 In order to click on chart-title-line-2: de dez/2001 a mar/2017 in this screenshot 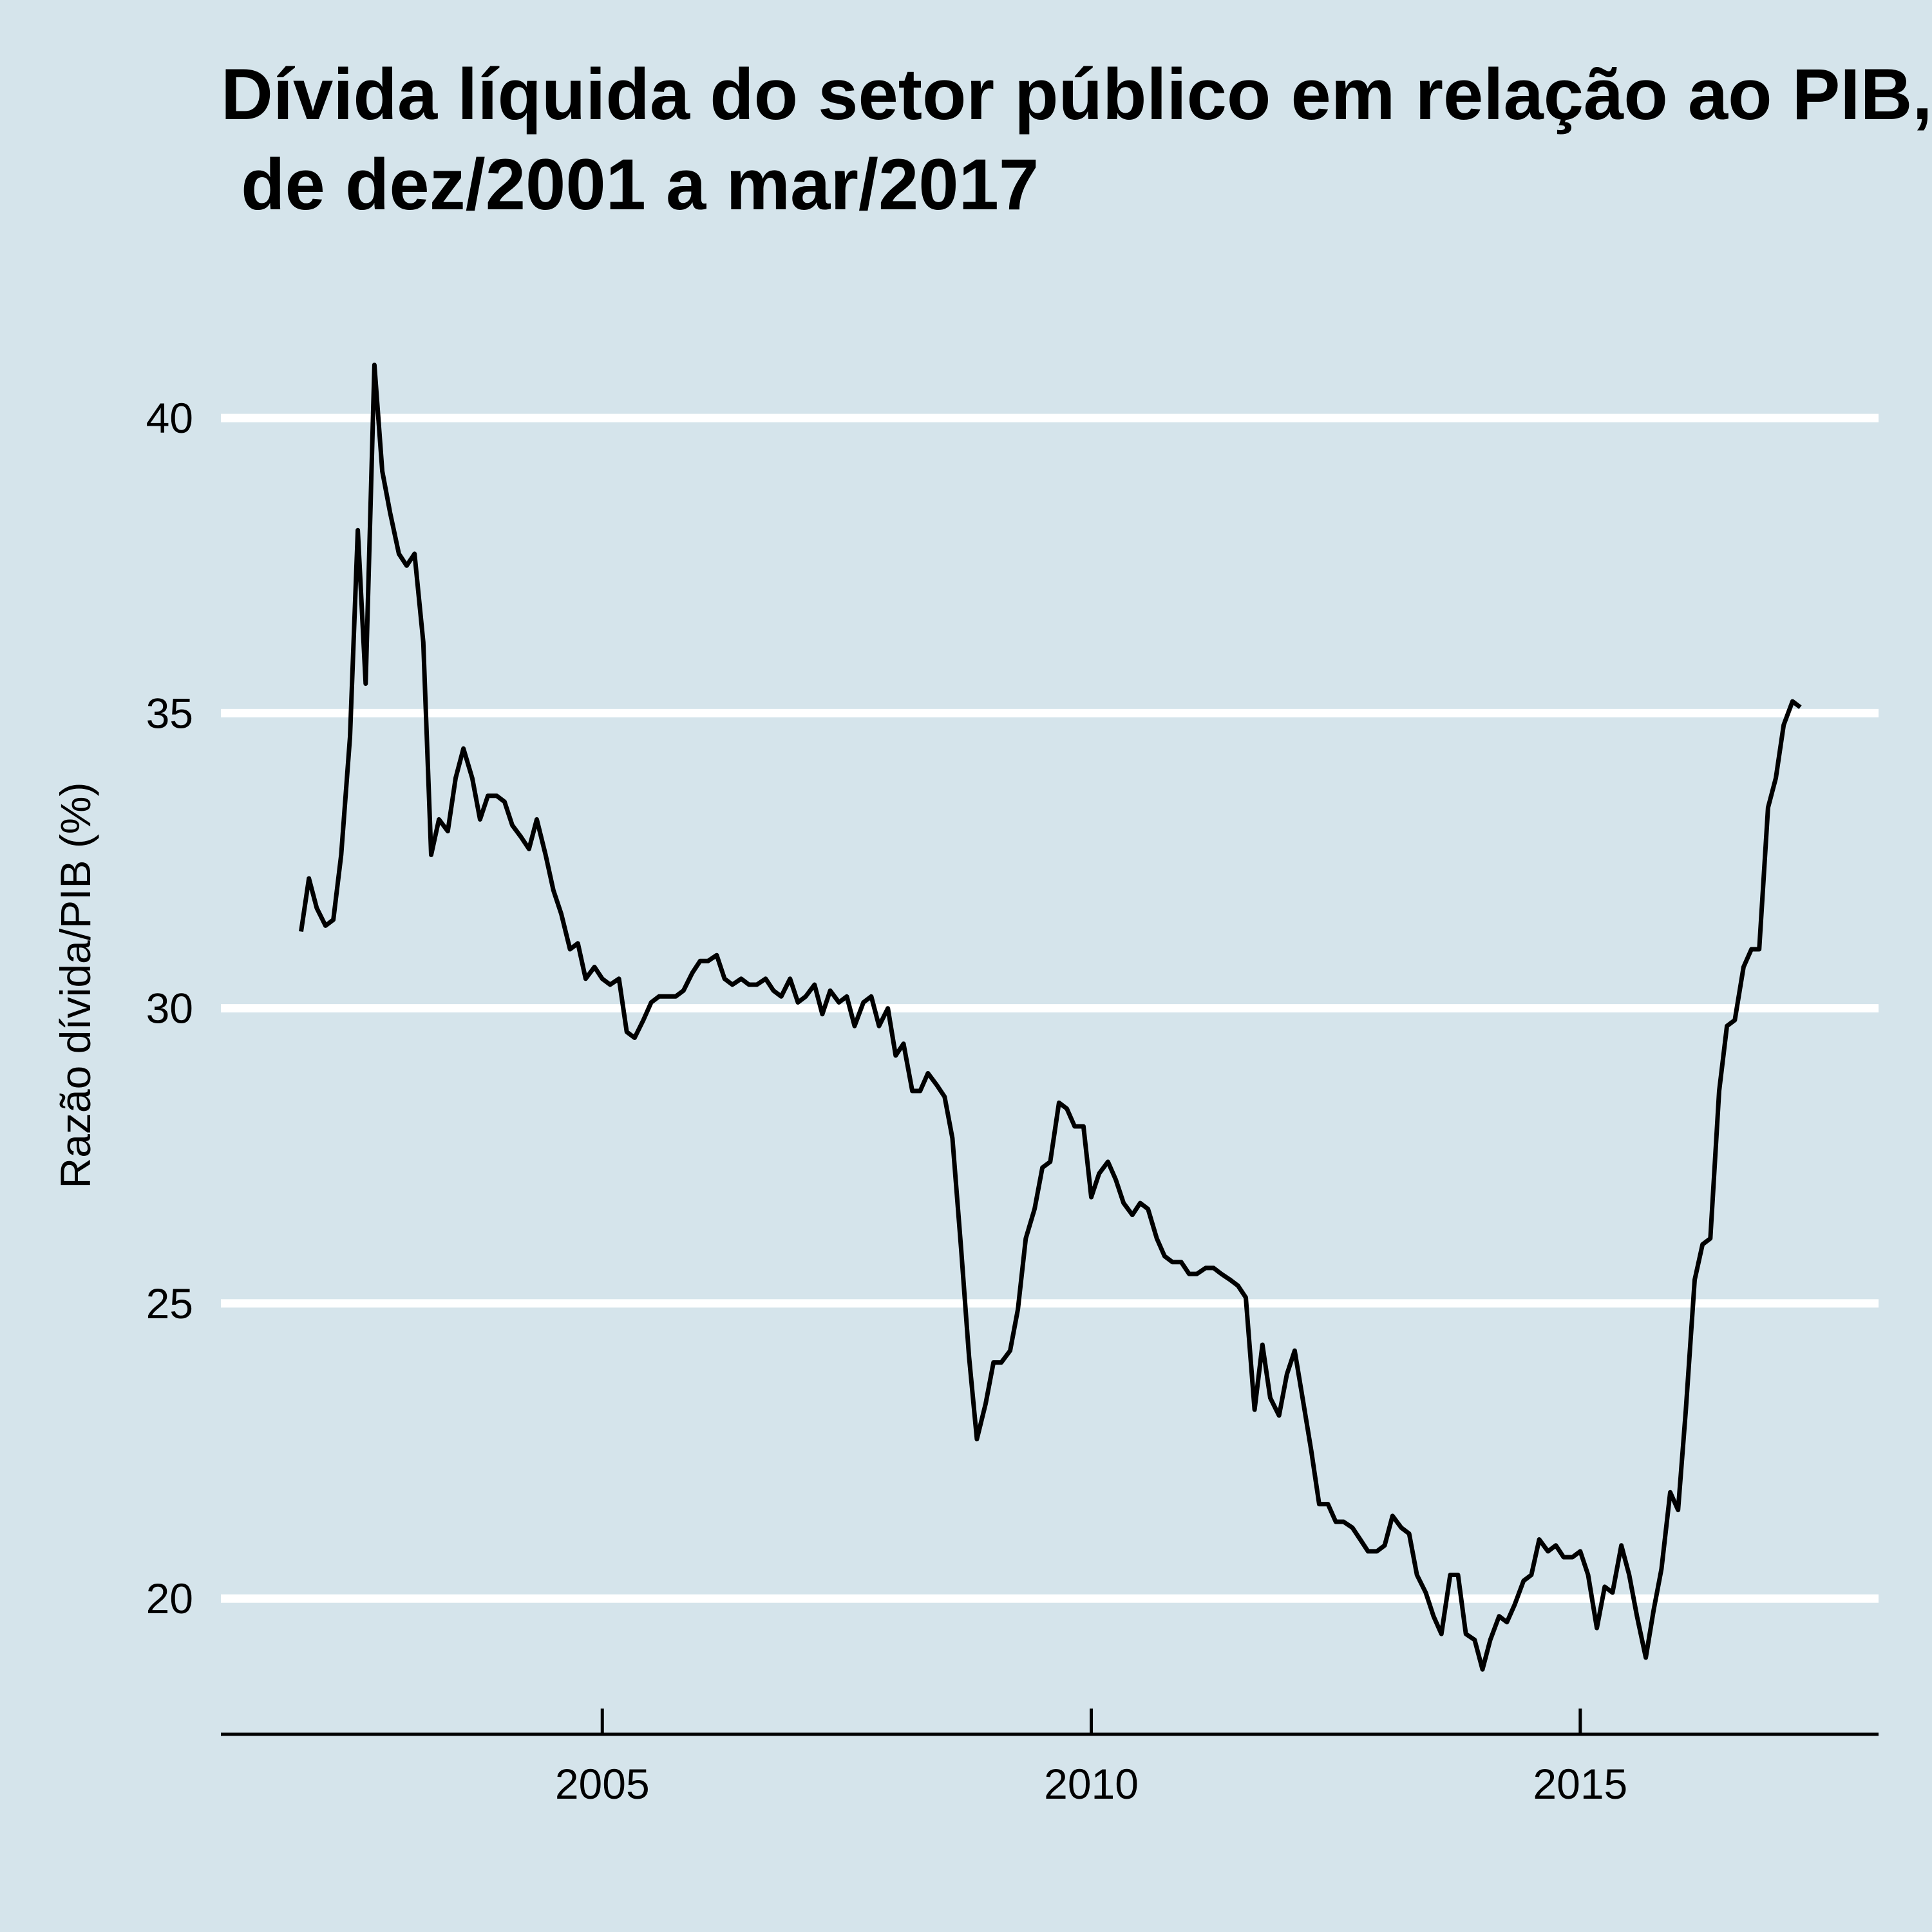, I will do `click(630, 184)`.